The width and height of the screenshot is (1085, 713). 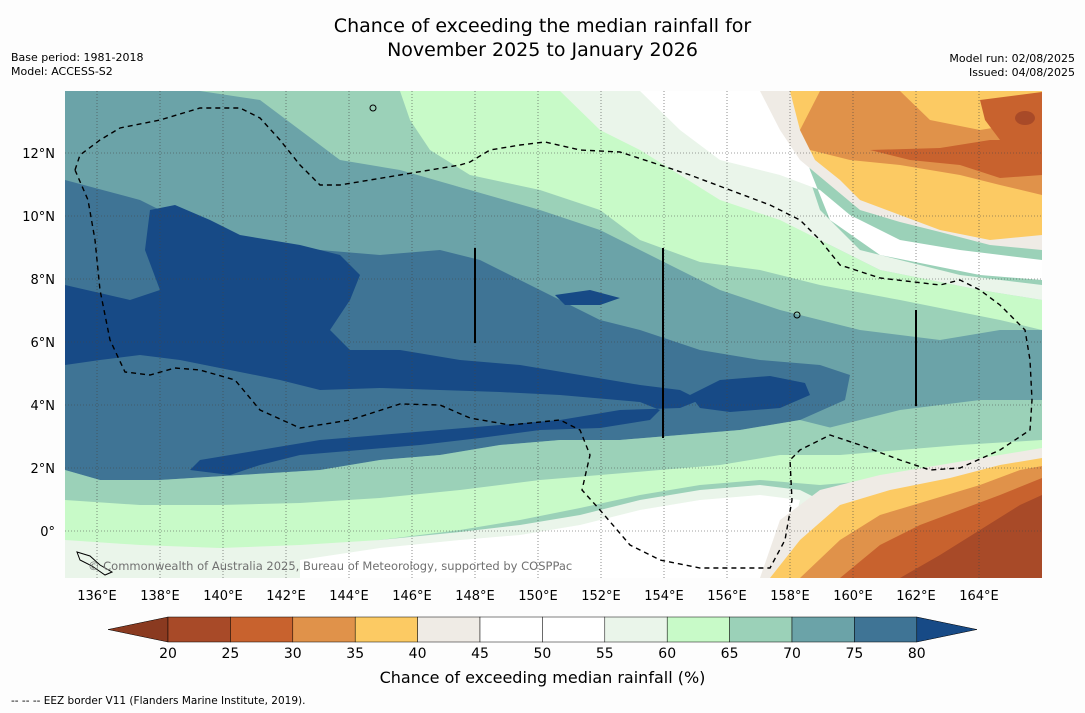 What do you see at coordinates (138, 629) in the screenshot?
I see `colorbar-under-arrow` at bounding box center [138, 629].